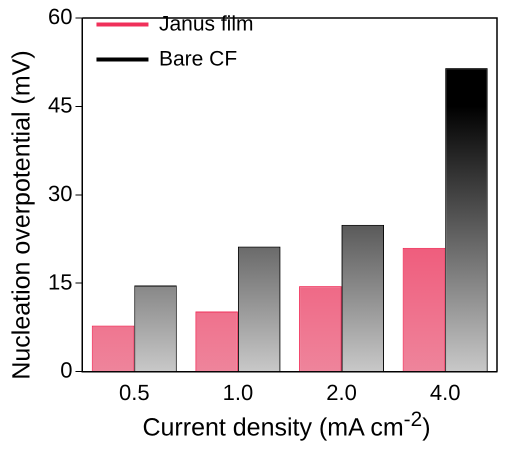  I want to click on x-tick-label: 2.0, so click(341, 392).